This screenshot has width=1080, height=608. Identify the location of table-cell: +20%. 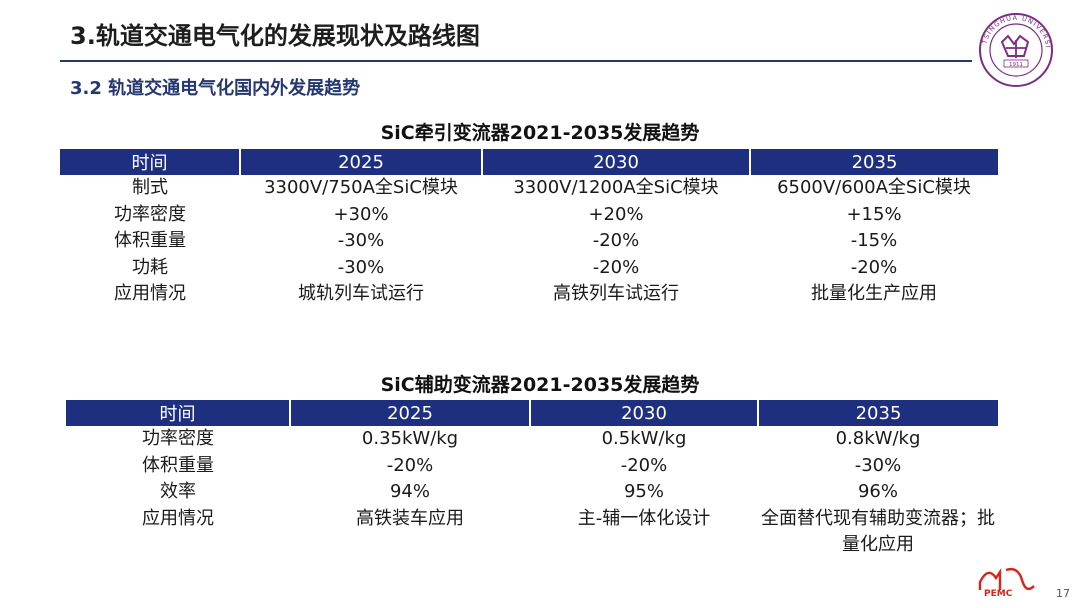
(616, 214).